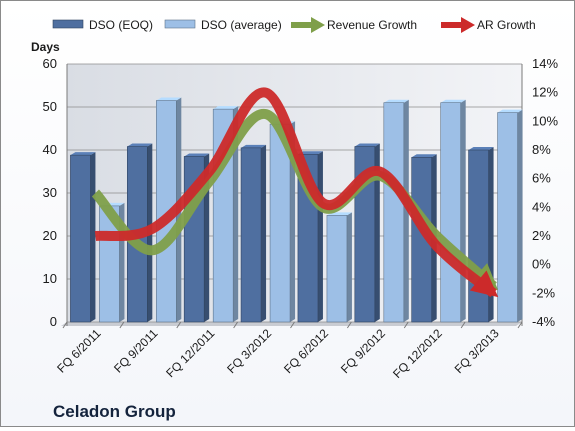 This screenshot has width=575, height=431. What do you see at coordinates (372, 25) in the screenshot?
I see `legend-label: Revenue Growth` at bounding box center [372, 25].